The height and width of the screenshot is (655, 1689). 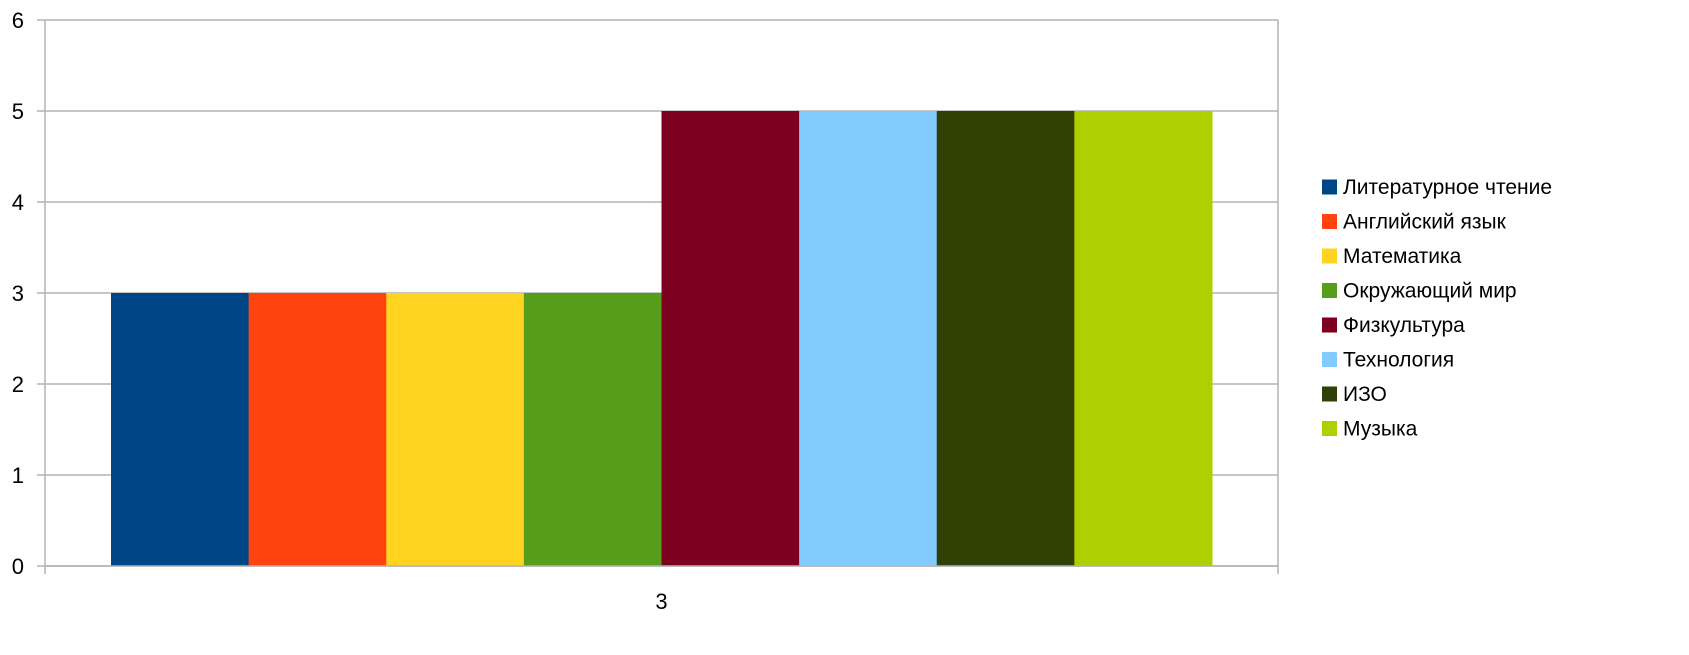 What do you see at coordinates (18, 566) in the screenshot?
I see `y-tick-label: 0` at bounding box center [18, 566].